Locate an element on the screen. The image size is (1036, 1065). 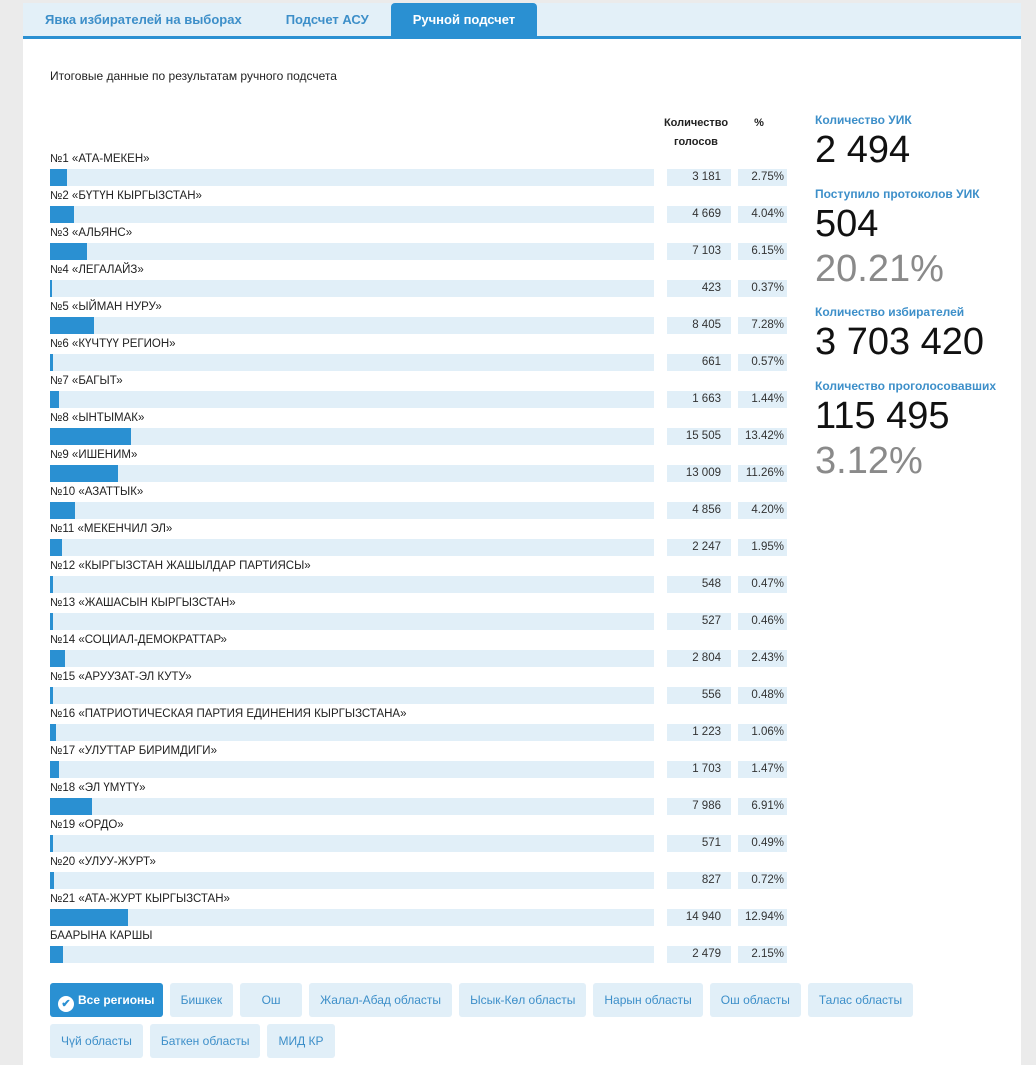
party-name: №8 «ЫНТЫМАК» is located at coordinates (97, 418).